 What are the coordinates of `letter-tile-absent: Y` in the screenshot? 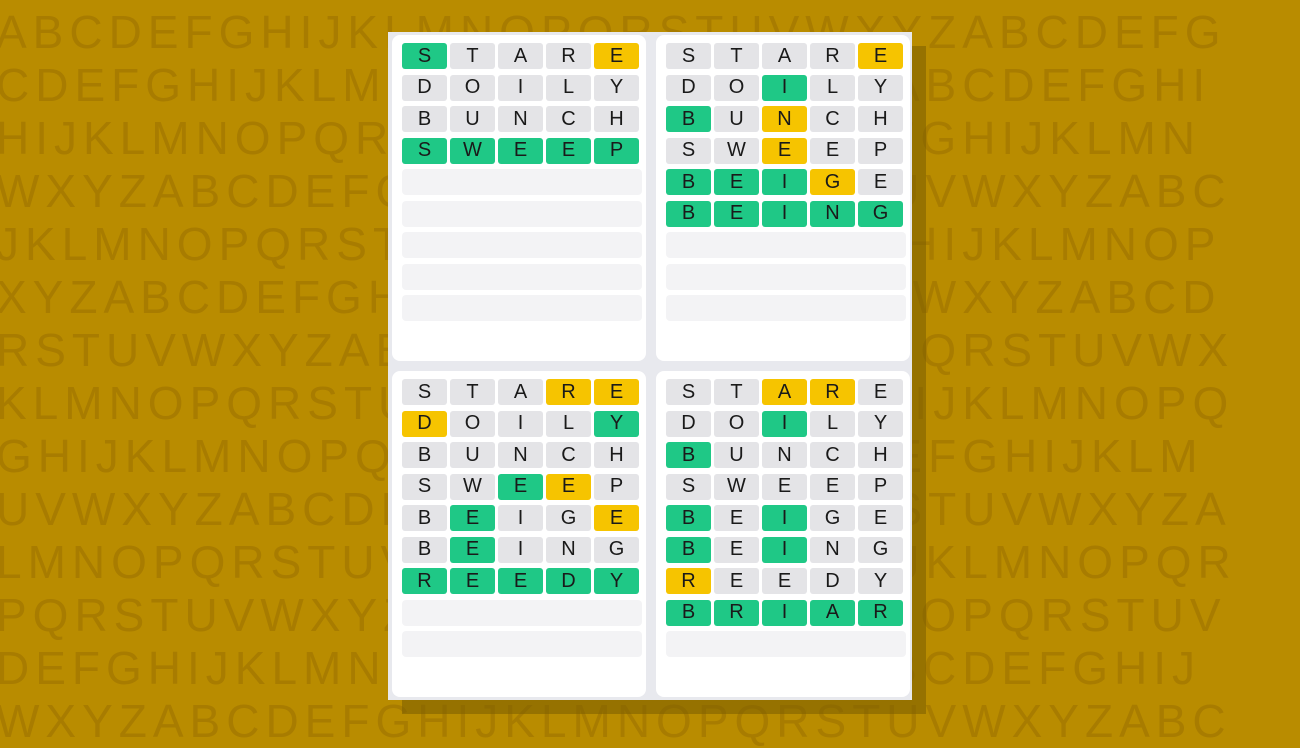 It's located at (880, 581).